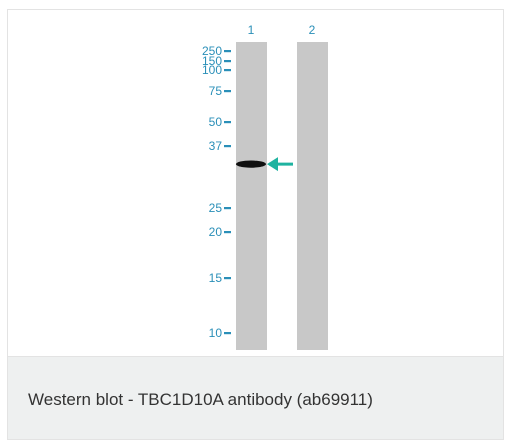 The height and width of the screenshot is (441, 505). I want to click on marker-label-25: 25, so click(216, 208).